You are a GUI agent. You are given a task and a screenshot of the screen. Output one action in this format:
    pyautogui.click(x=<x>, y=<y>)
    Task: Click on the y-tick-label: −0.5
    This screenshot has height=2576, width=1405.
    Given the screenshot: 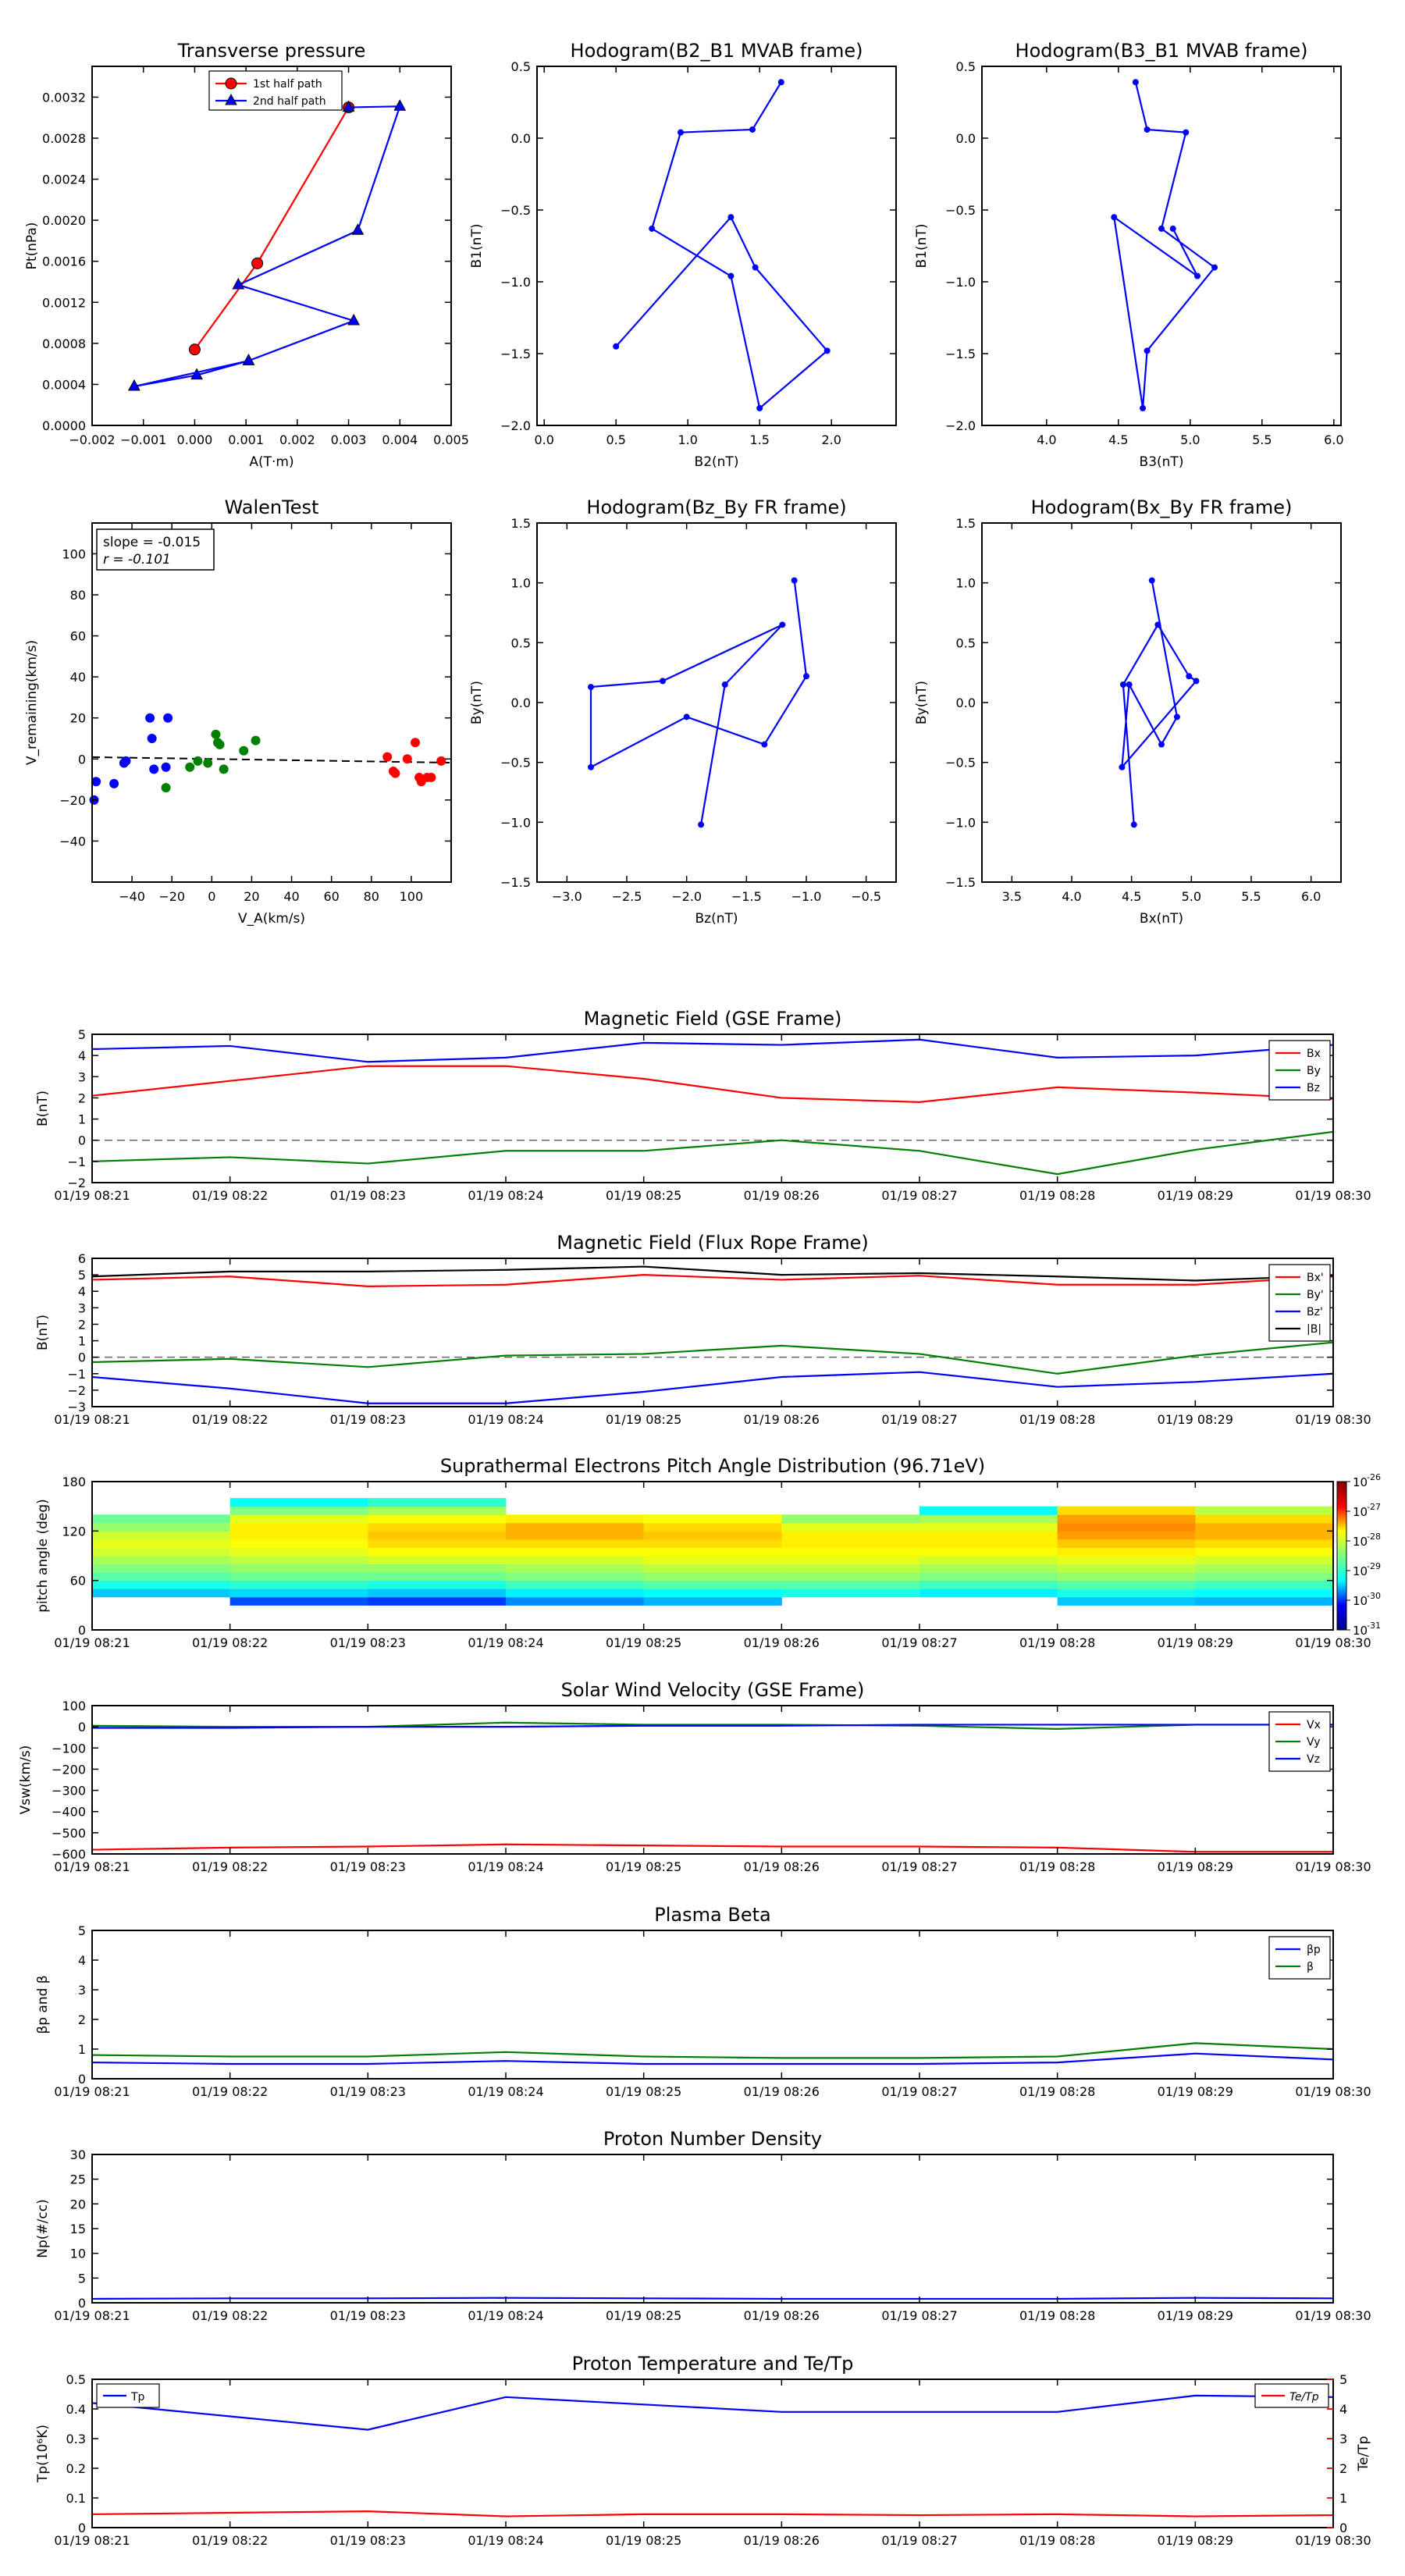 What is the action you would take?
    pyautogui.click(x=961, y=210)
    